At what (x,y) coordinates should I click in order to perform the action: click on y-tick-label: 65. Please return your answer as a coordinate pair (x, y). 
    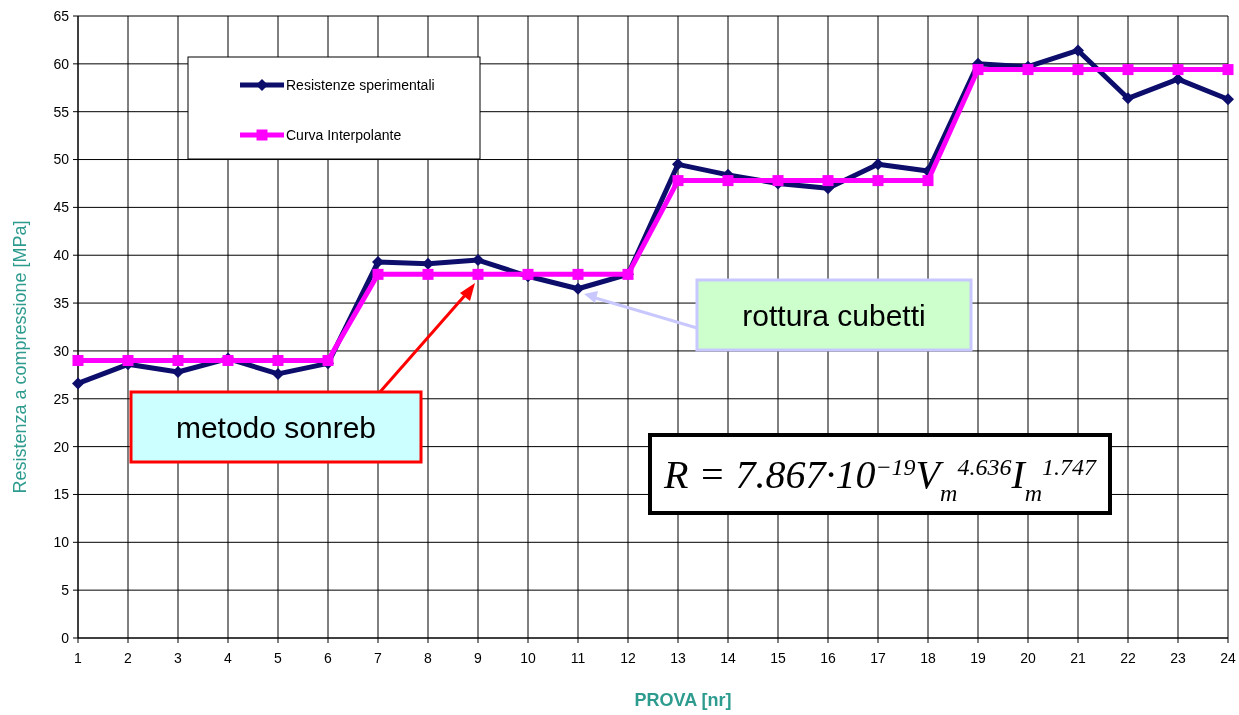
    Looking at the image, I should click on (61, 15).